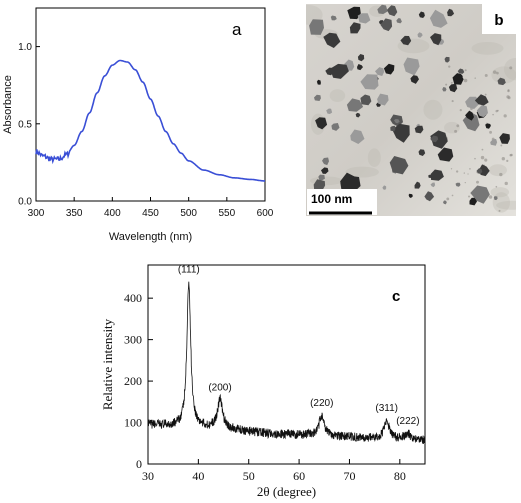 The image size is (521, 503). What do you see at coordinates (133, 423) in the screenshot?
I see `panel-c-y-tick-label: 100` at bounding box center [133, 423].